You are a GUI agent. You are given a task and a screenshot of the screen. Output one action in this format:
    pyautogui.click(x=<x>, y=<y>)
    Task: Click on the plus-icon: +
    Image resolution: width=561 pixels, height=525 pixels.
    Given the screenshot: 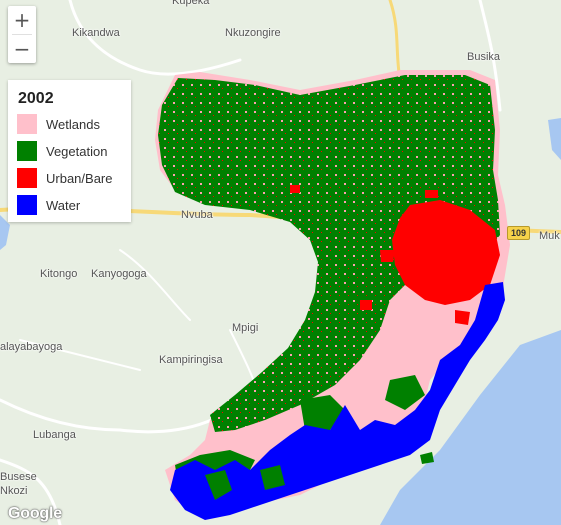 What is the action you would take?
    pyautogui.click(x=22, y=20)
    